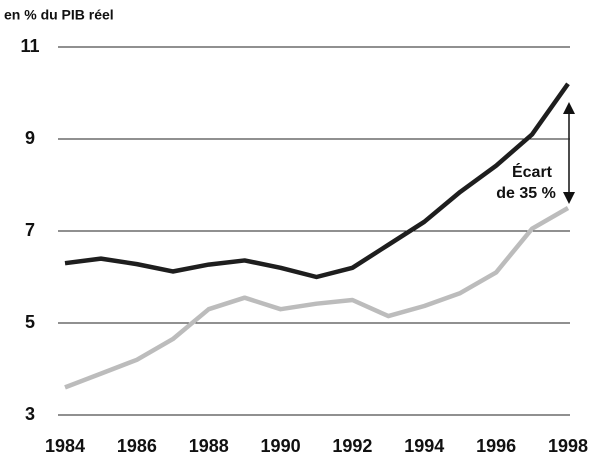  What do you see at coordinates (281, 446) in the screenshot?
I see `x-tick-label: 1990` at bounding box center [281, 446].